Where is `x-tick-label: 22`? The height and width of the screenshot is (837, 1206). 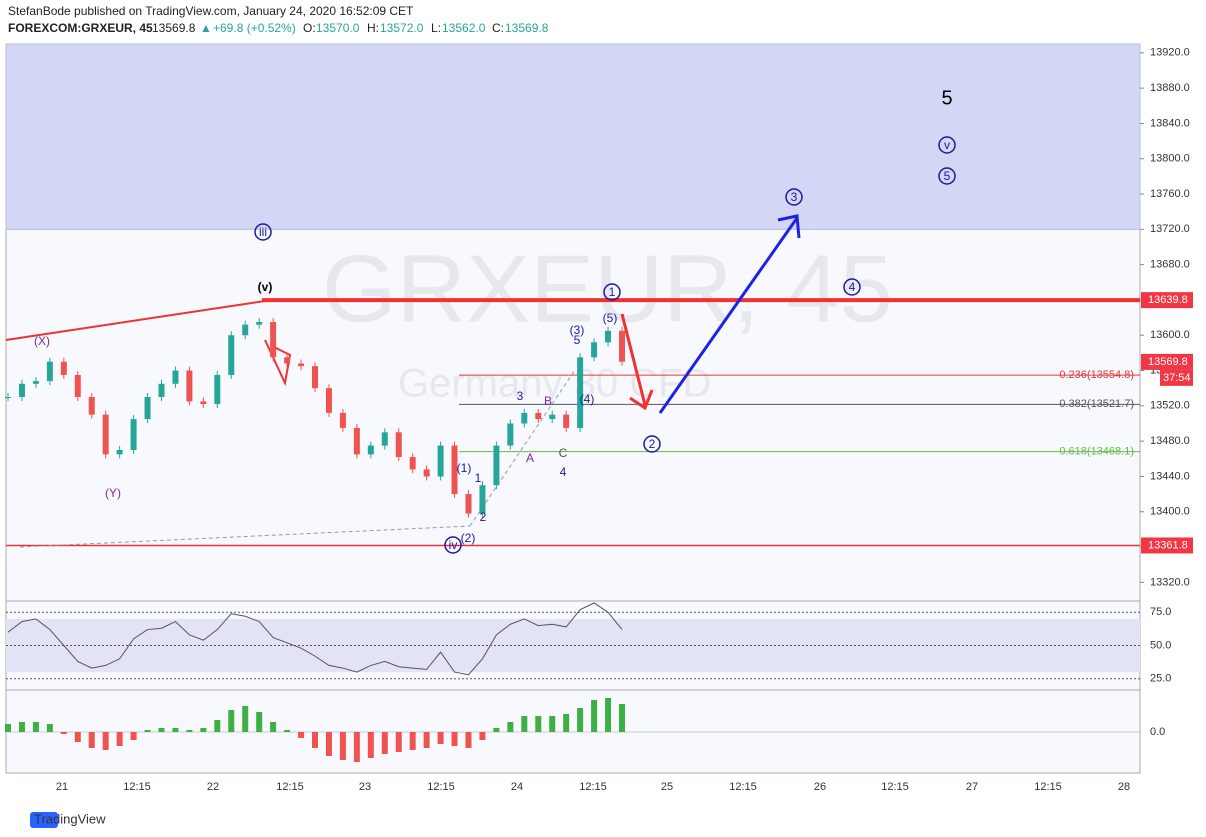 x-tick-label: 22 is located at coordinates (213, 787).